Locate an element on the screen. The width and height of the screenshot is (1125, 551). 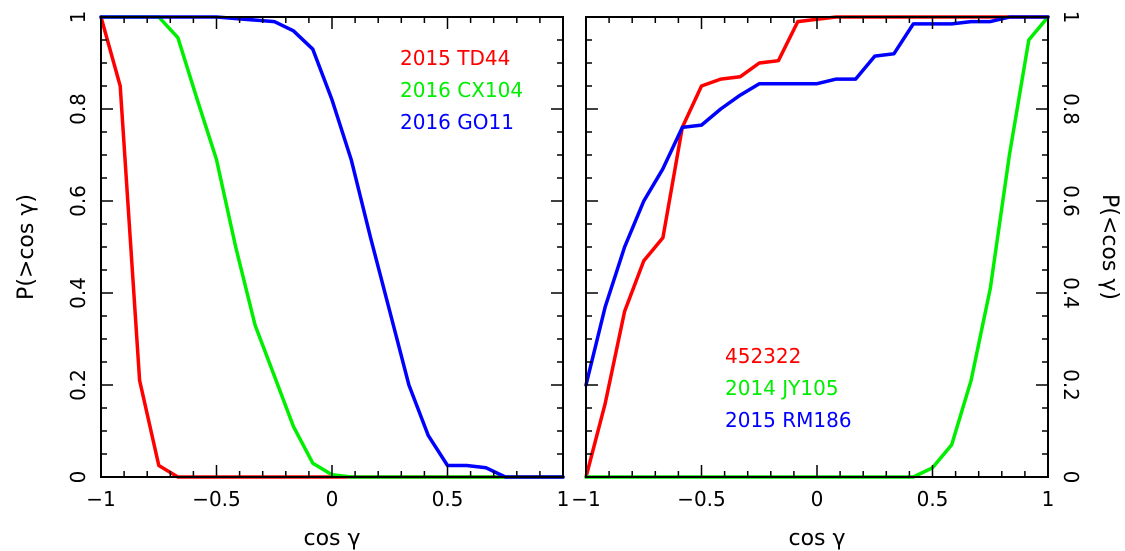
legend-entry: 2015 TD44 is located at coordinates (455, 58).